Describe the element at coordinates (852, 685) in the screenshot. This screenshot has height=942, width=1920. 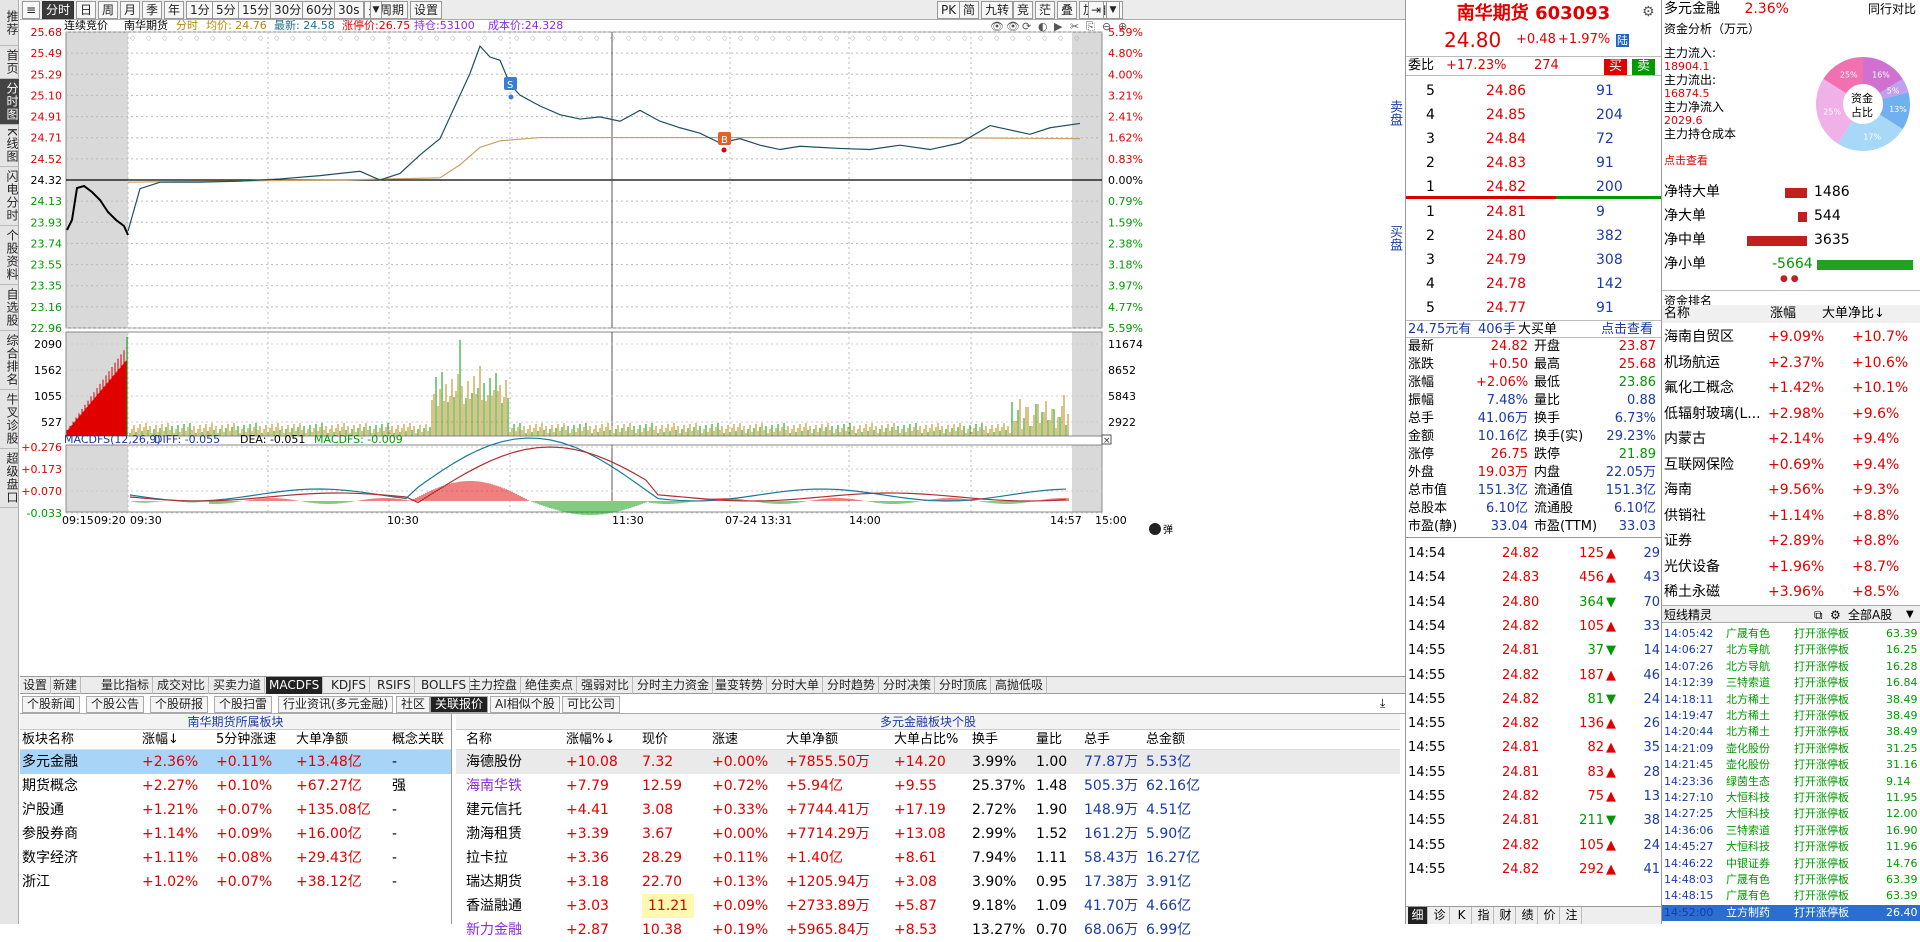
I see `indicator-tab: 分时趋势` at that location.